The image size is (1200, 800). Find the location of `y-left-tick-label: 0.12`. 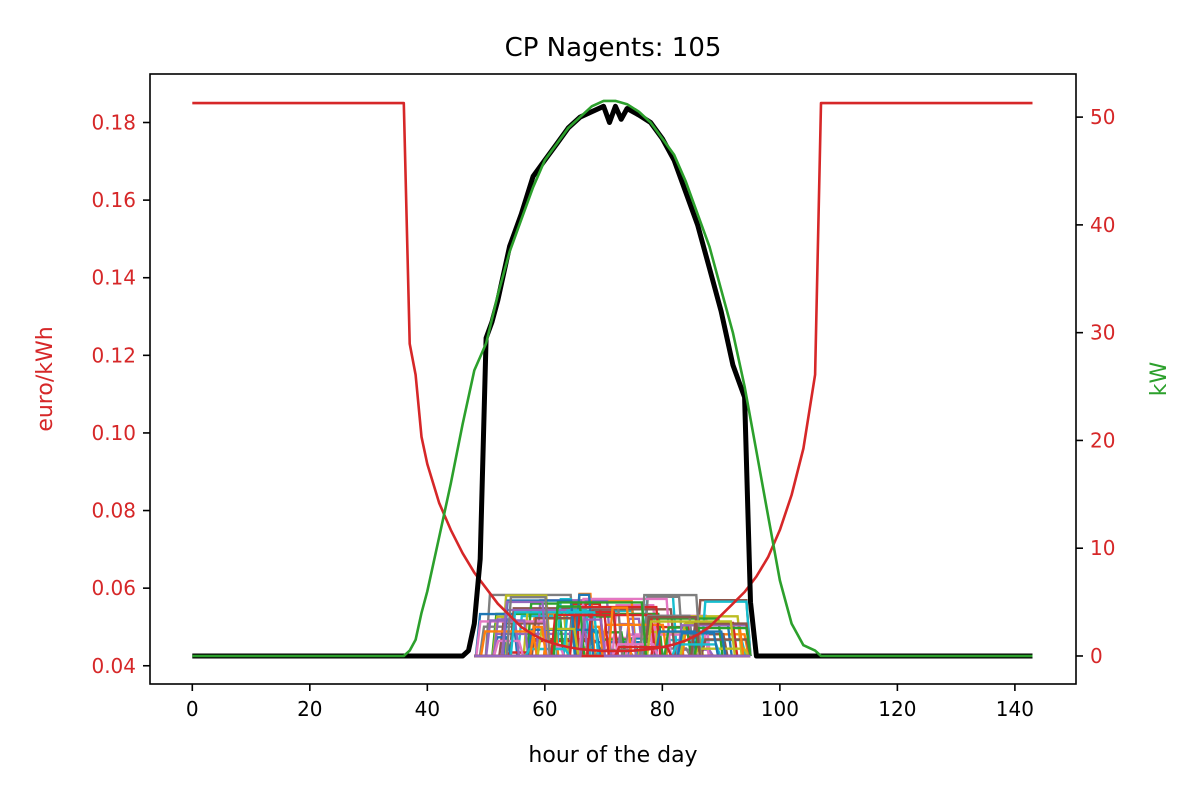

y-left-tick-label: 0.12 is located at coordinates (113, 355).